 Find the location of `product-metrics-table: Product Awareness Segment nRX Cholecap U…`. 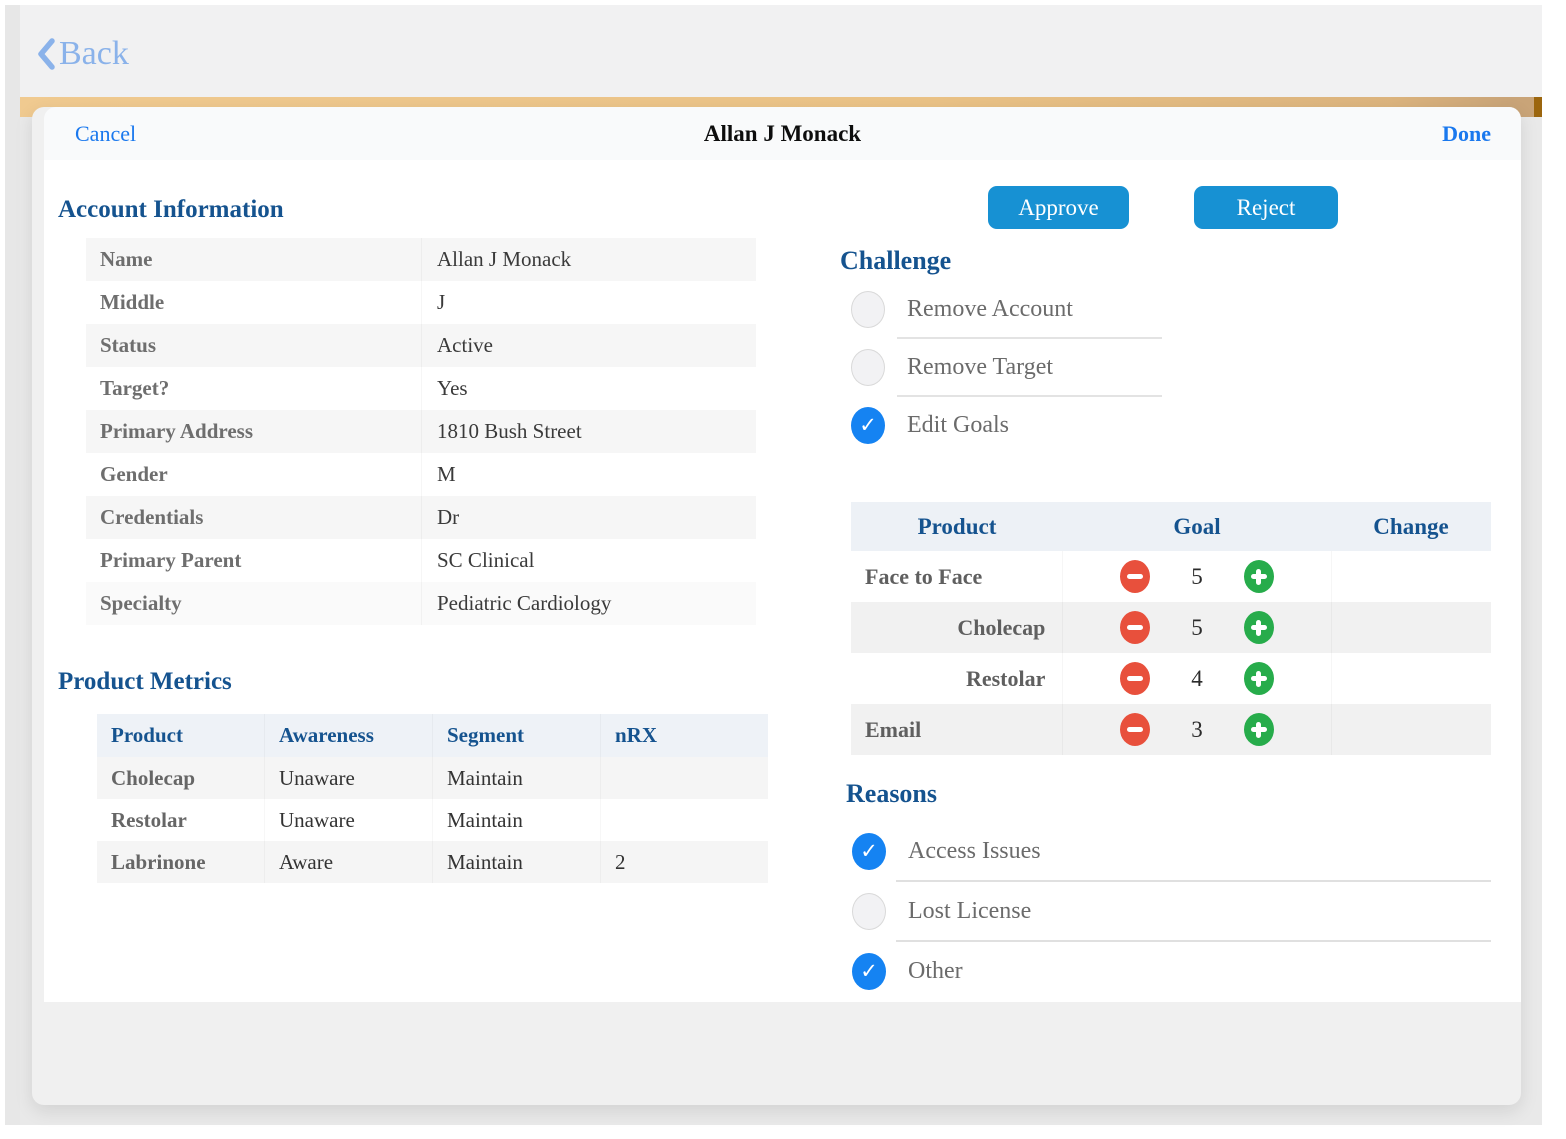

product-metrics-table: Product Awareness Segment nRX Cholecap U… is located at coordinates (432, 798).